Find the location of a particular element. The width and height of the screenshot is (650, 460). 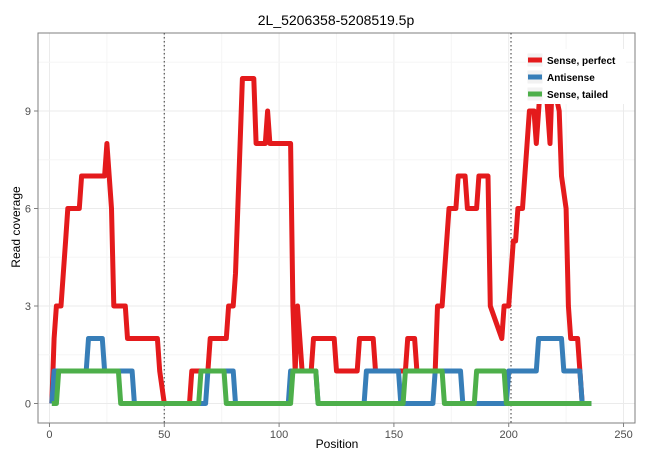

x-tick-label: 200 is located at coordinates (509, 435).